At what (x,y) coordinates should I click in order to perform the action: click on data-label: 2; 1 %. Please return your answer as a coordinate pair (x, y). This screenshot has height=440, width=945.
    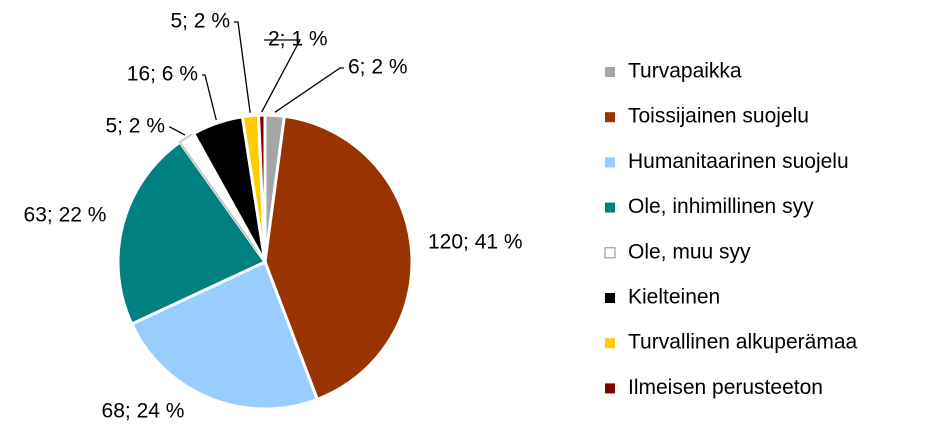
    Looking at the image, I should click on (298, 39).